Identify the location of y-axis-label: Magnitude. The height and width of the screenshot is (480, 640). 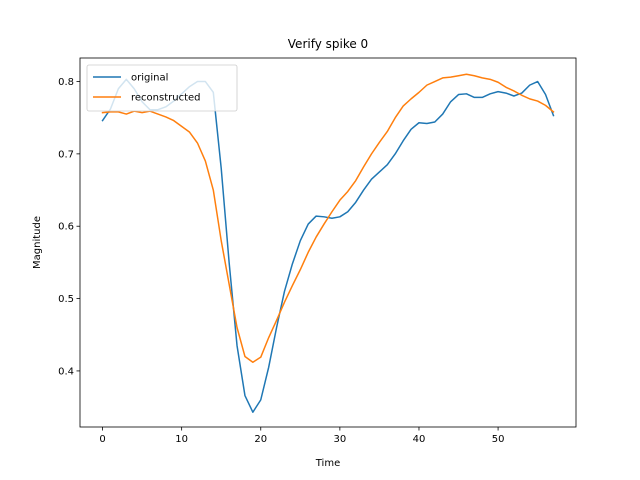
(37, 242).